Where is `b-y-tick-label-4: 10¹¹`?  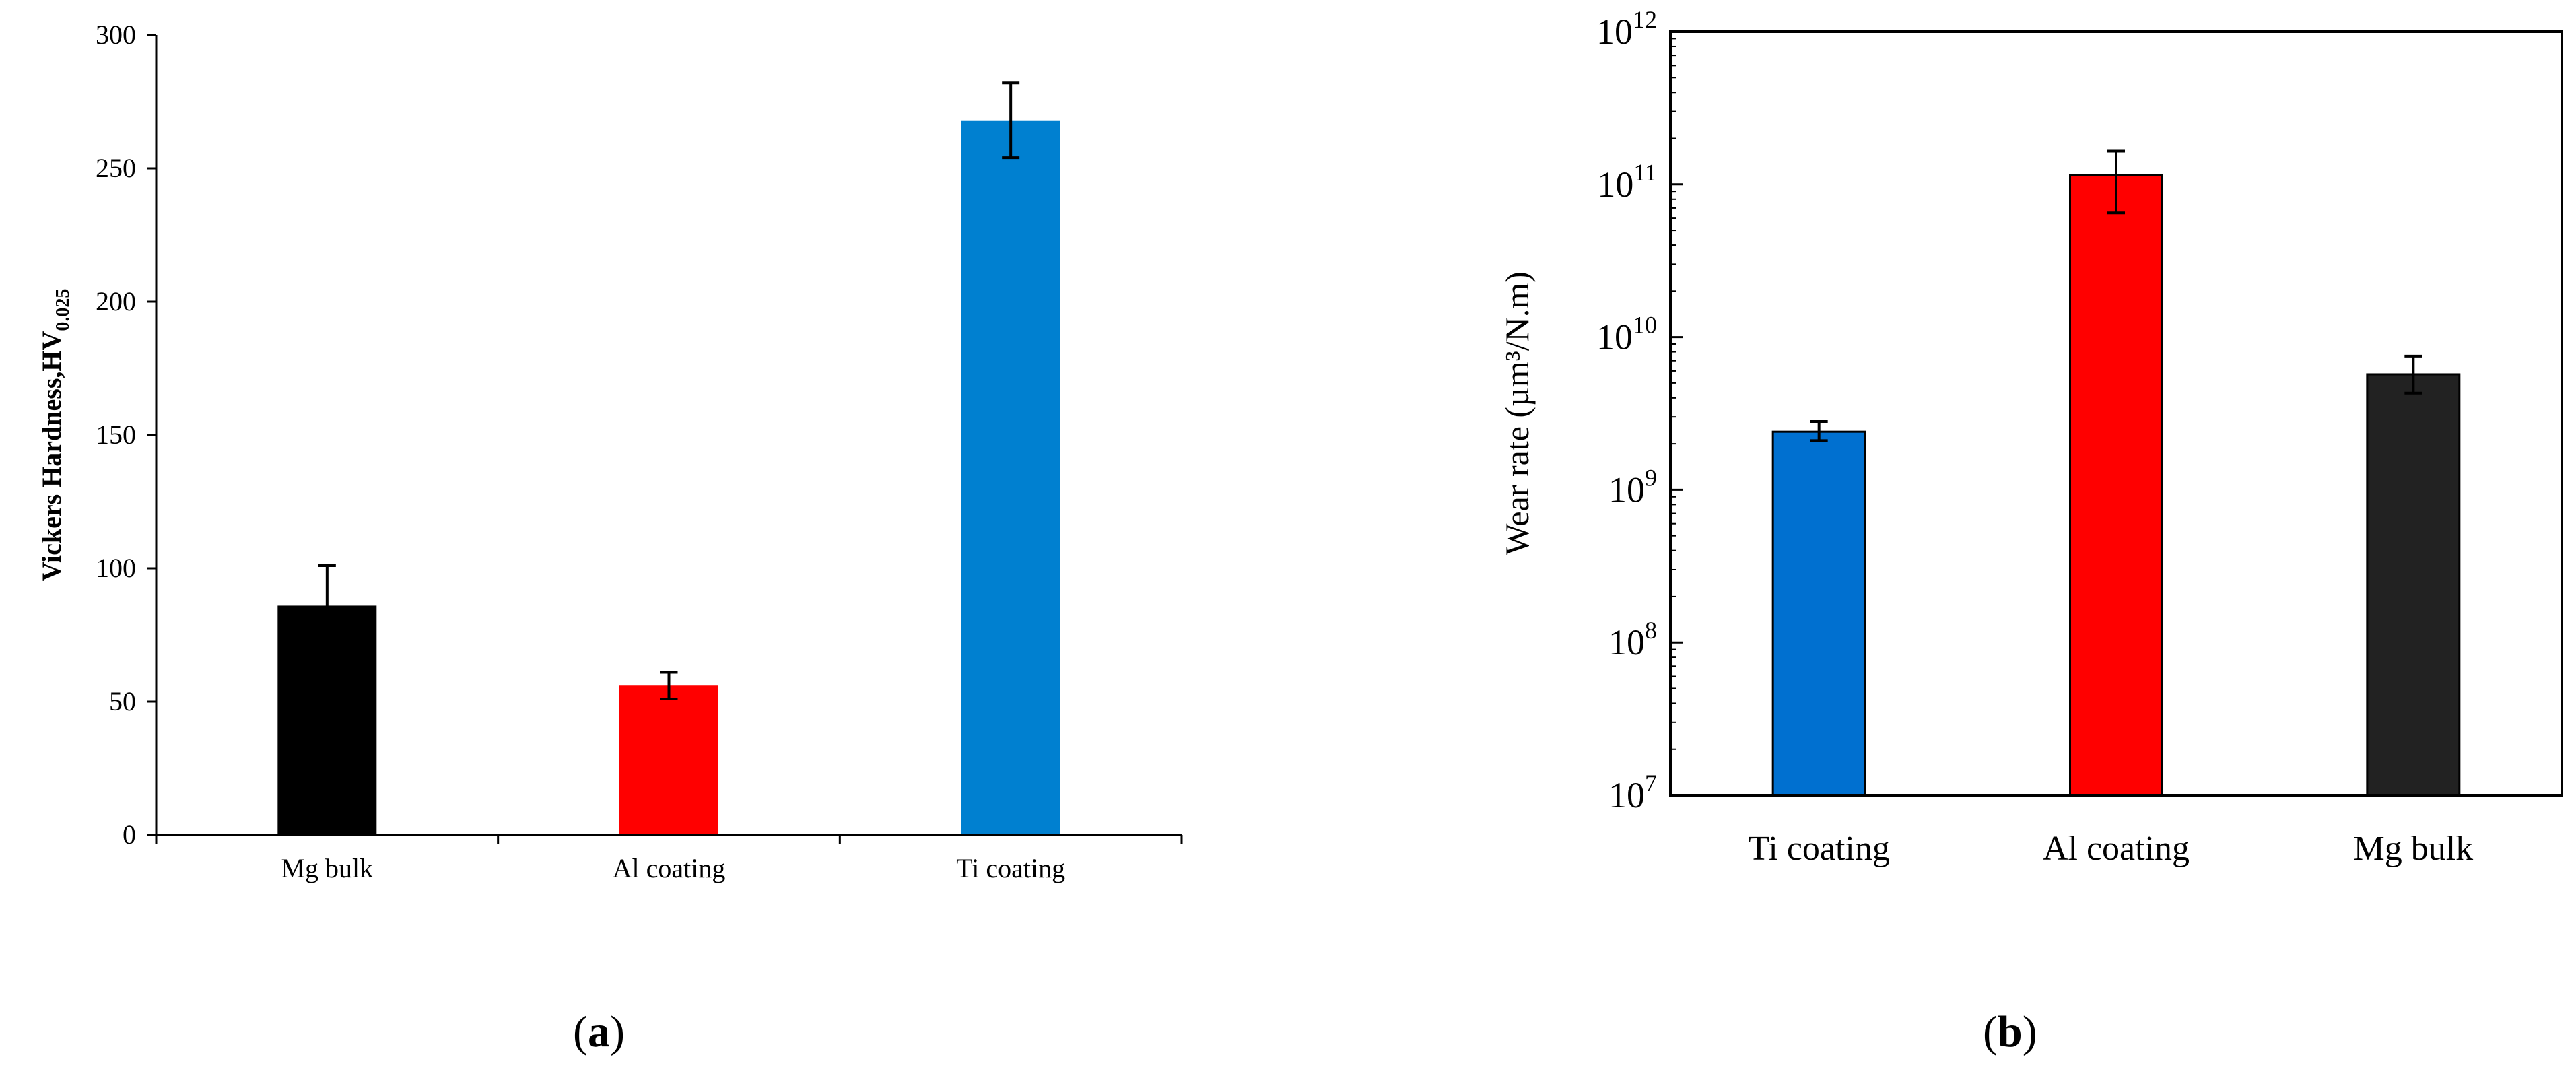
b-y-tick-label-4: 10¹¹ is located at coordinates (1627, 182).